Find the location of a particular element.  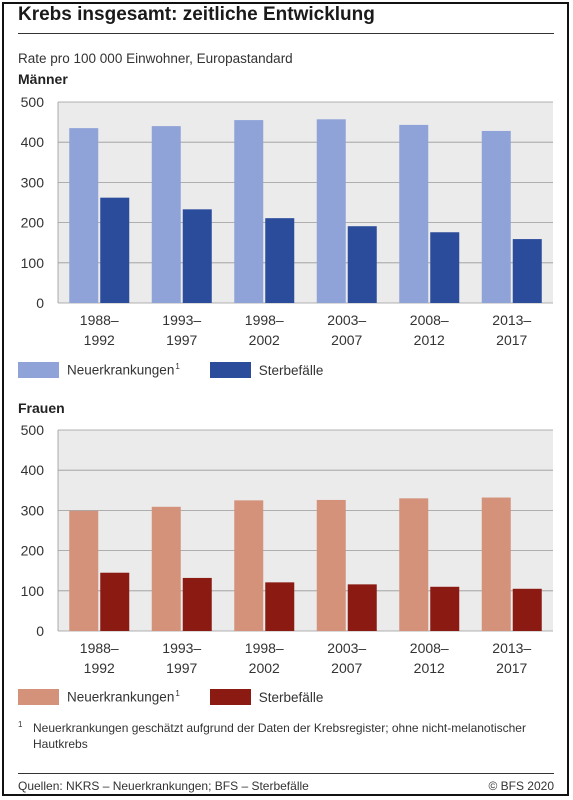

figure-title: Krebs insgesamt: zeitliche Entwicklung is located at coordinates (196, 14).